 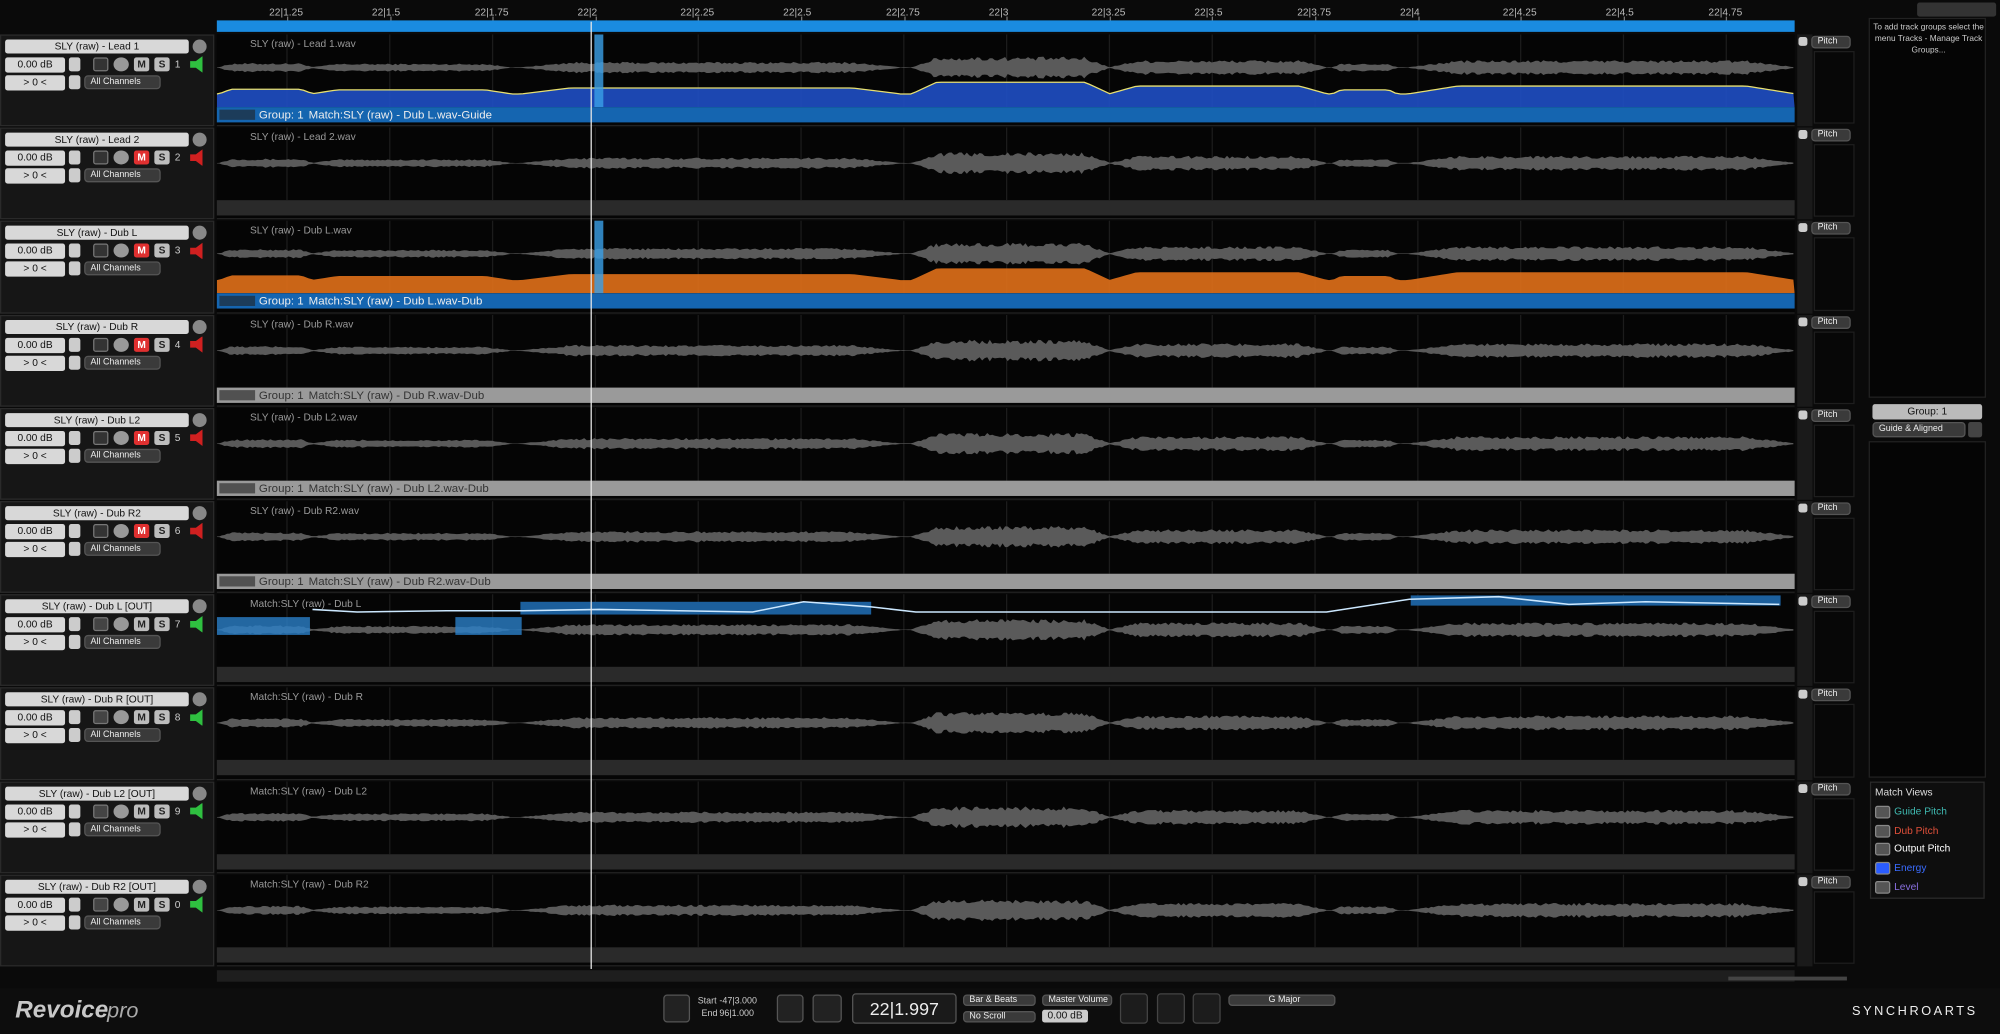 I want to click on key-dropdown: G Major, so click(x=1282, y=1000).